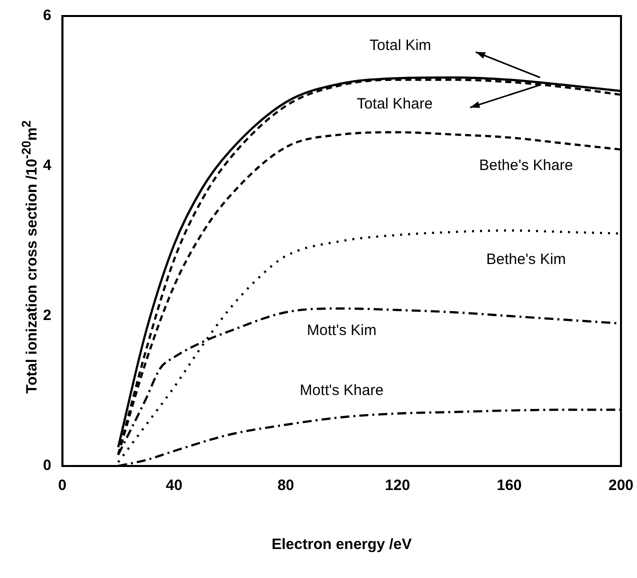  I want to click on x-axis-title: Electron energy /eV, so click(342, 545).